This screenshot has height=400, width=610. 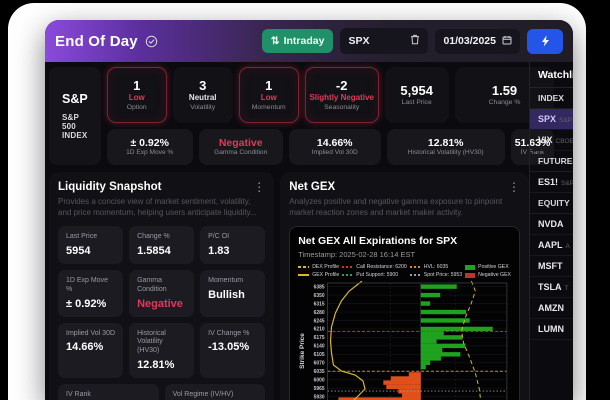 I want to click on y-tick-label: 6035, so click(x=319, y=372).